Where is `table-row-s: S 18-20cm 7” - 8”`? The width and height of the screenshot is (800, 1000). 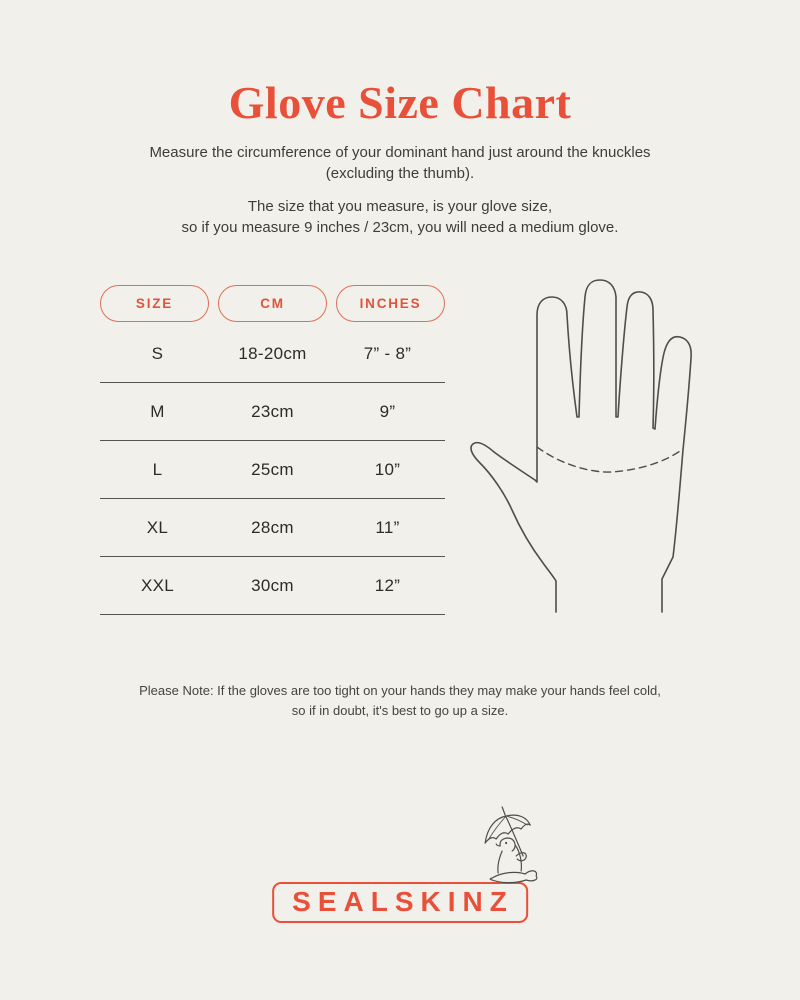
table-row-s: S 18-20cm 7” - 8” is located at coordinates (272, 354).